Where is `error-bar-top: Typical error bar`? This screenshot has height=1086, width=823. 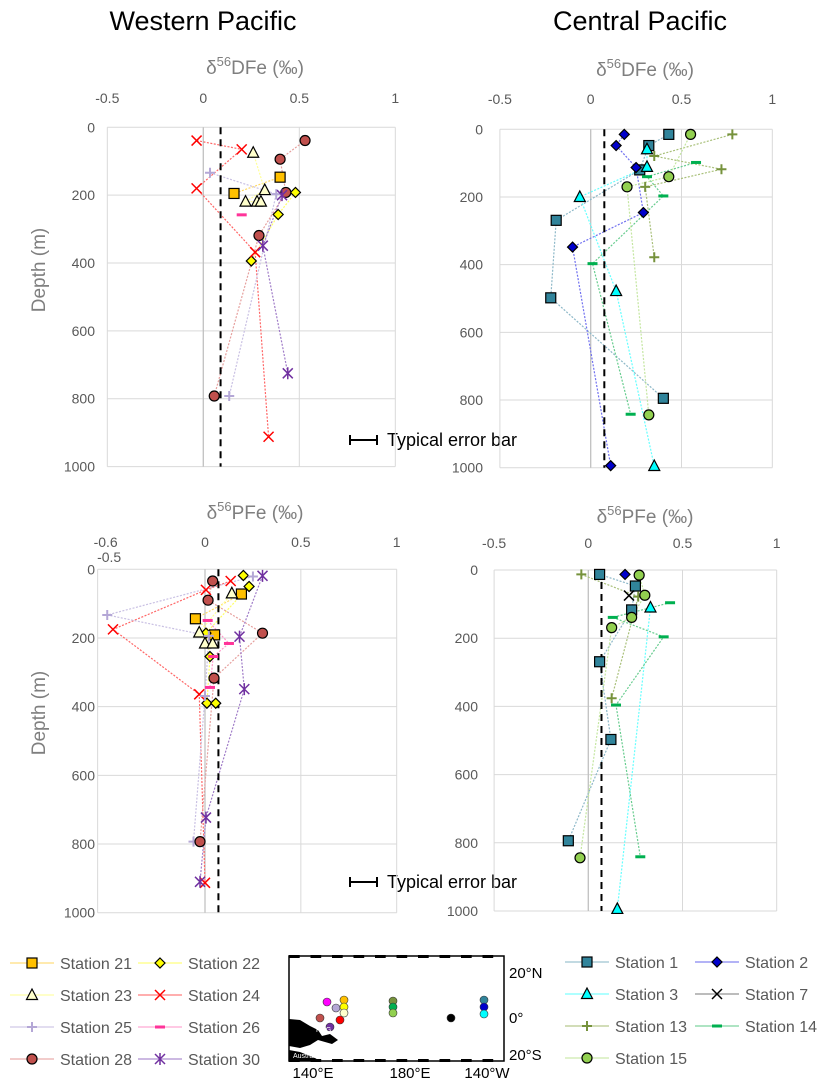 error-bar-top: Typical error bar is located at coordinates (433, 440).